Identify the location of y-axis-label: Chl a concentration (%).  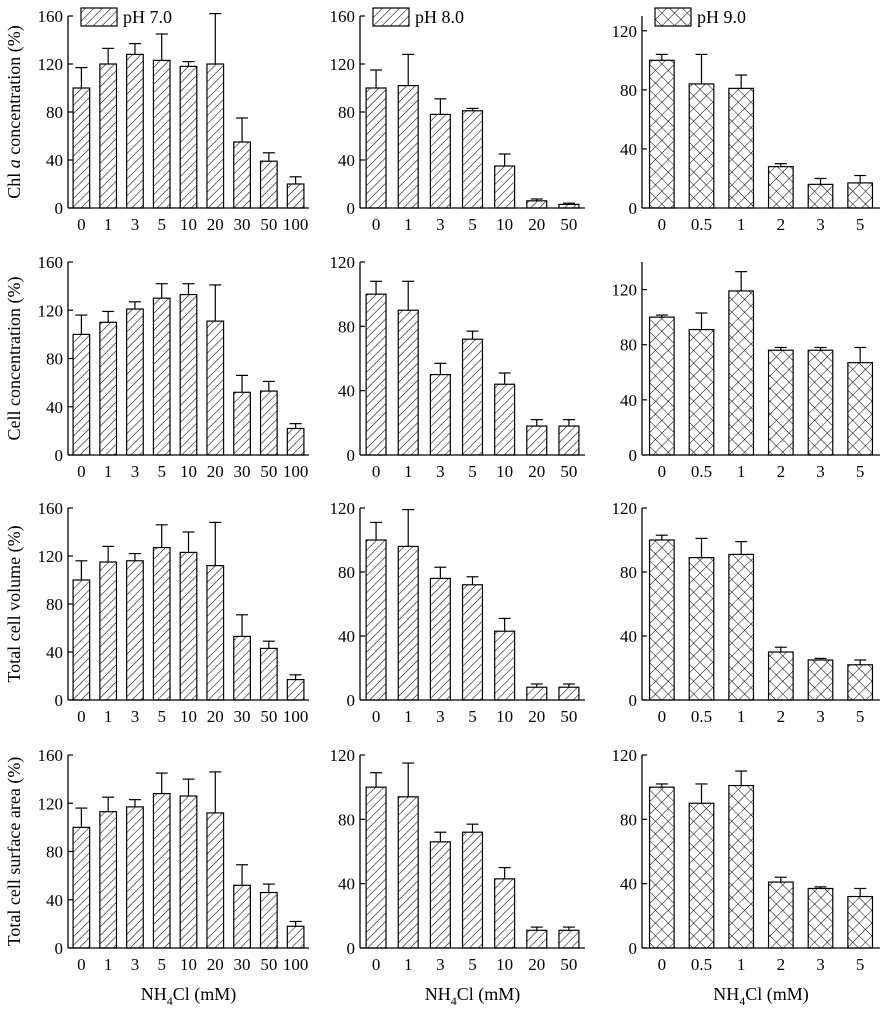
(14, 111).